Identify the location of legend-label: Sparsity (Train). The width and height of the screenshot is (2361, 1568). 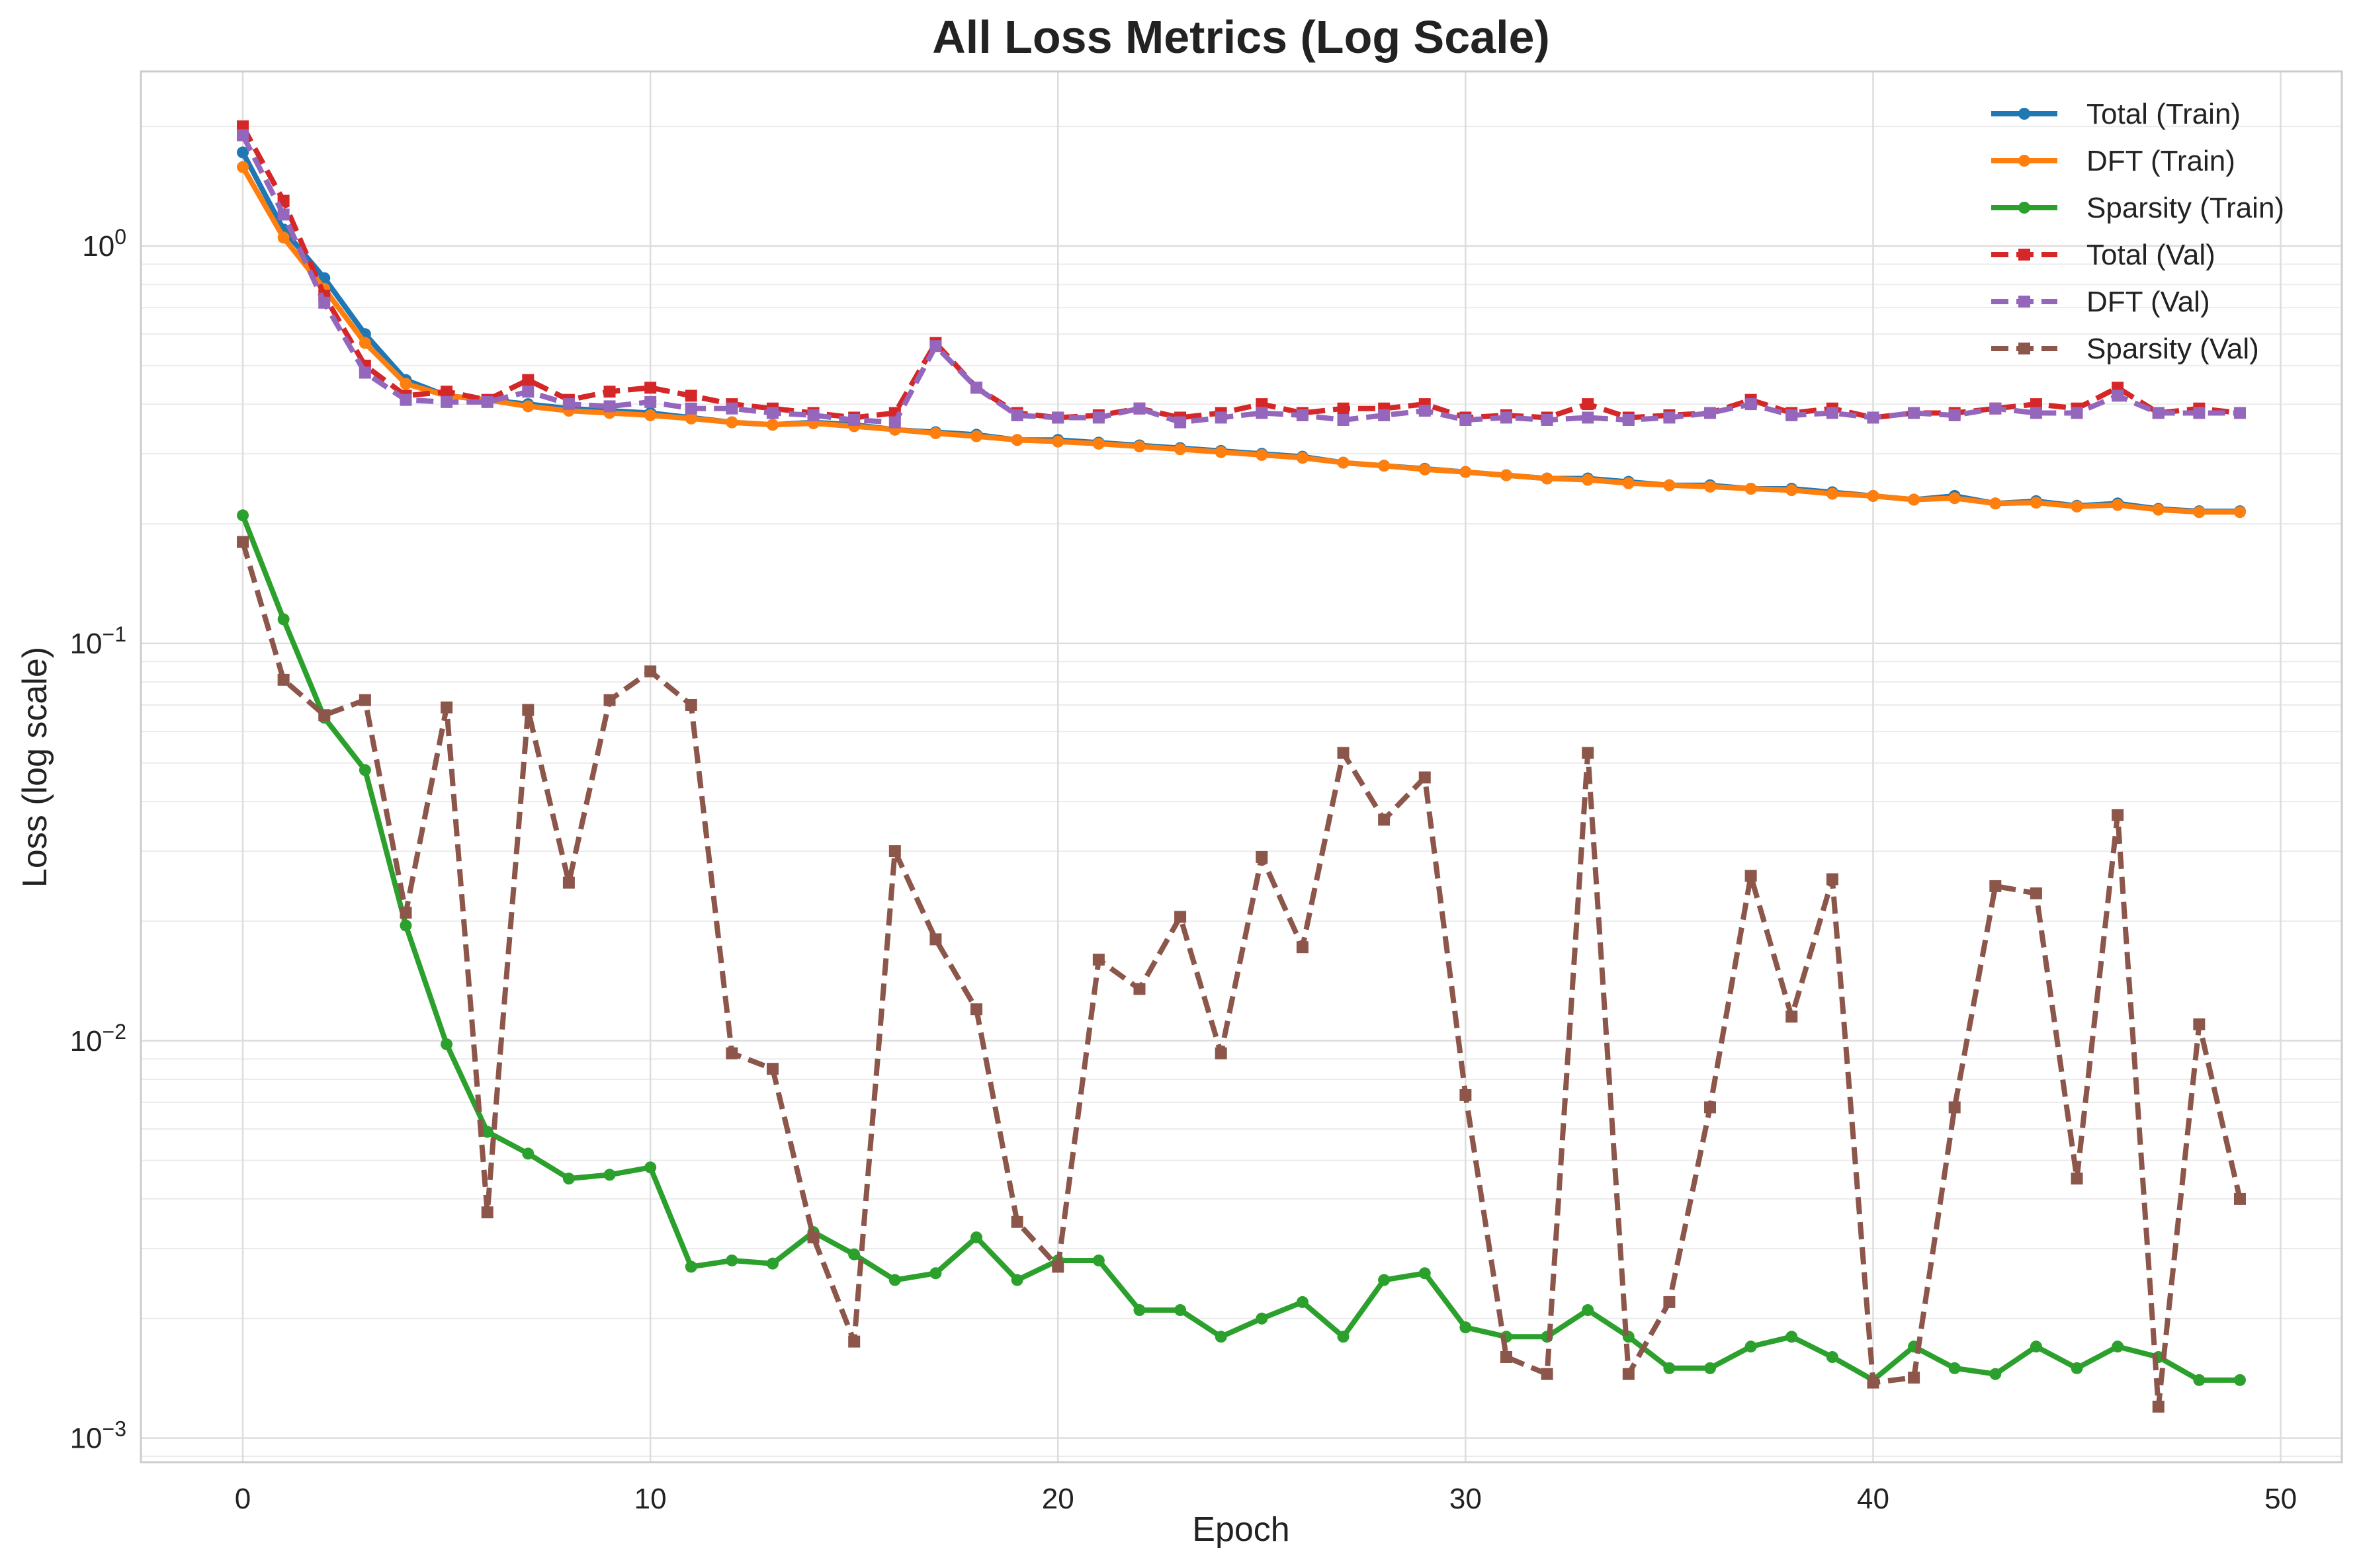
(2185, 208).